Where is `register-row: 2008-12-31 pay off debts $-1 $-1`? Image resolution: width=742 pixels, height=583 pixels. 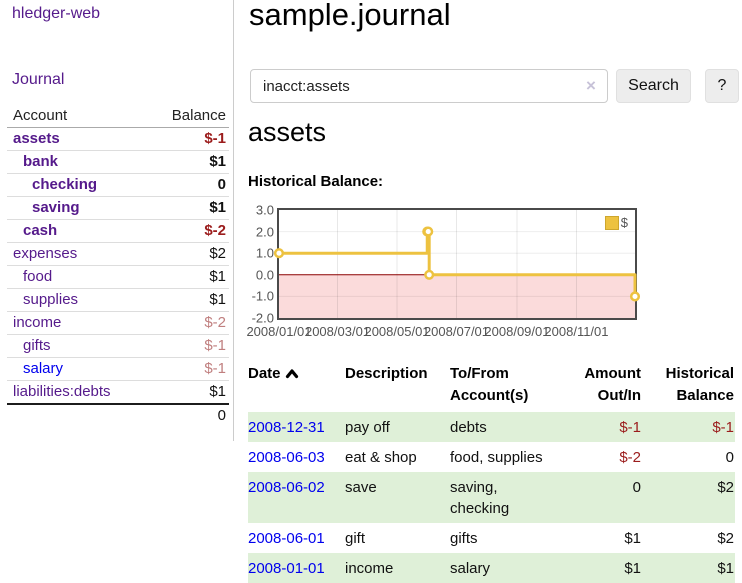 register-row: 2008-12-31 pay off debts $-1 $-1 is located at coordinates (491, 427).